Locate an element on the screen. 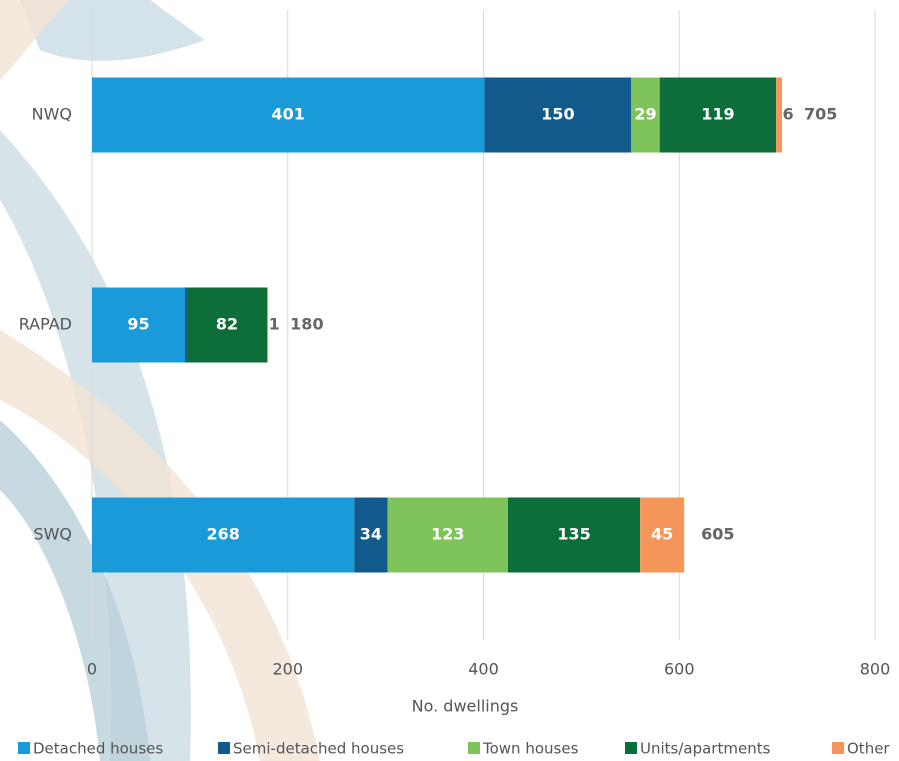 This screenshot has height=761, width=899. data-label: 34 is located at coordinates (371, 534).